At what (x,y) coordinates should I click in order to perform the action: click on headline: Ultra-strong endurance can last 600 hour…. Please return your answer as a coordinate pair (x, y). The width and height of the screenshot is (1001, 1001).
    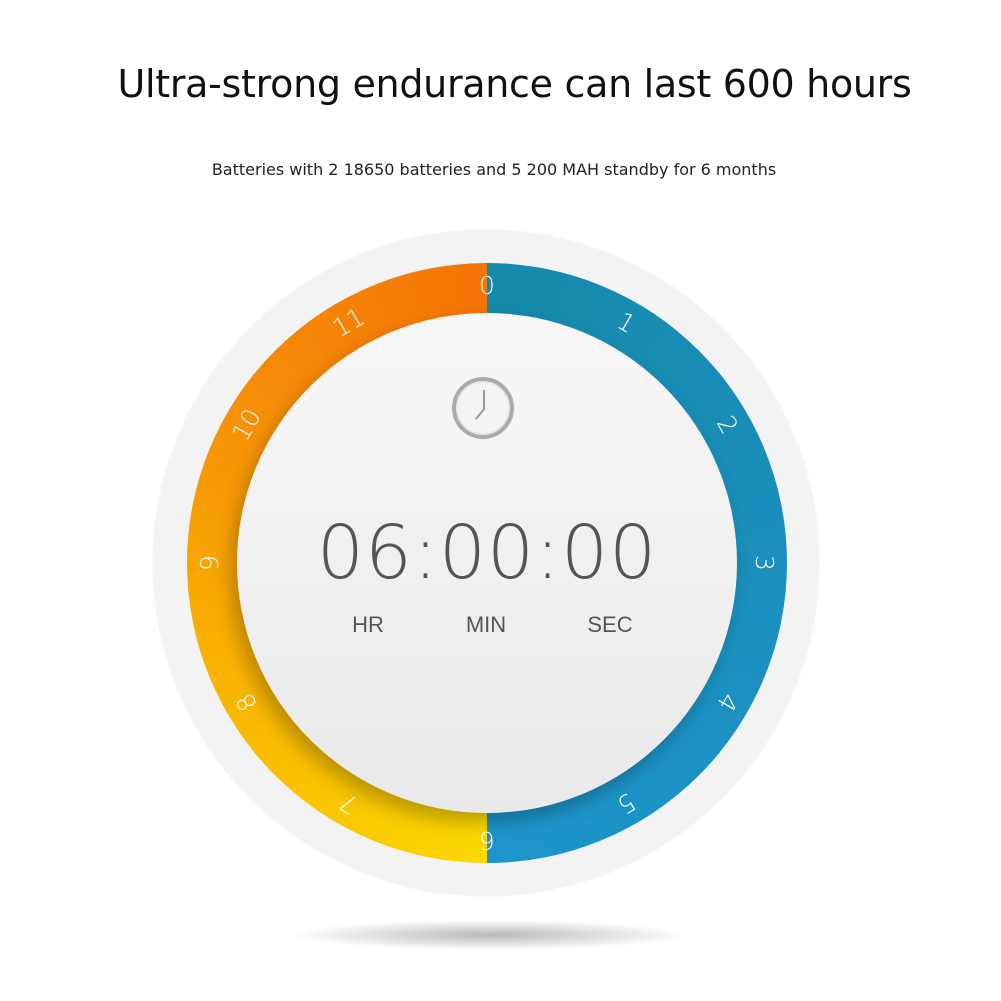
    Looking at the image, I should click on (514, 84).